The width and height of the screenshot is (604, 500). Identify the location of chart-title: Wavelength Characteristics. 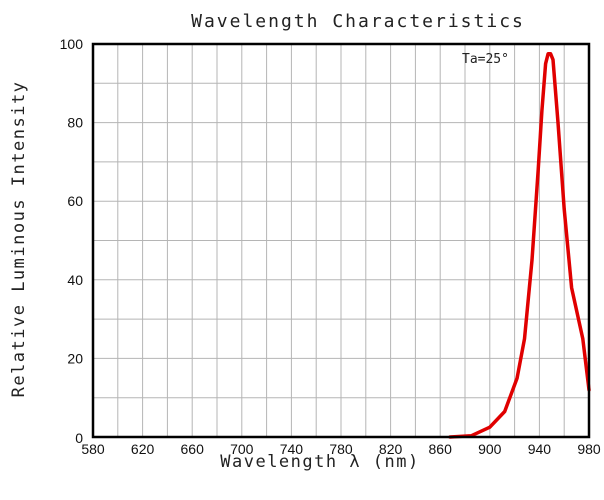
(358, 21).